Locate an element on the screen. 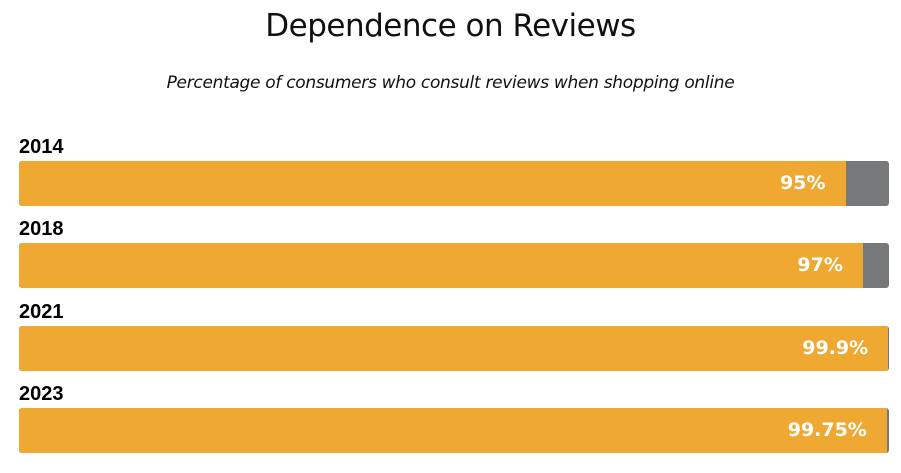 This screenshot has height=473, width=901. bar-track: 97% is located at coordinates (454, 265).